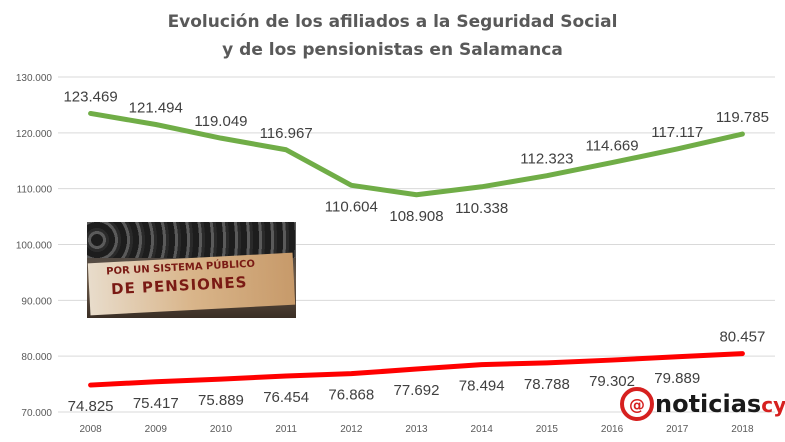 The height and width of the screenshot is (442, 785). What do you see at coordinates (742, 429) in the screenshot?
I see `x-tick-label: 2018` at bounding box center [742, 429].